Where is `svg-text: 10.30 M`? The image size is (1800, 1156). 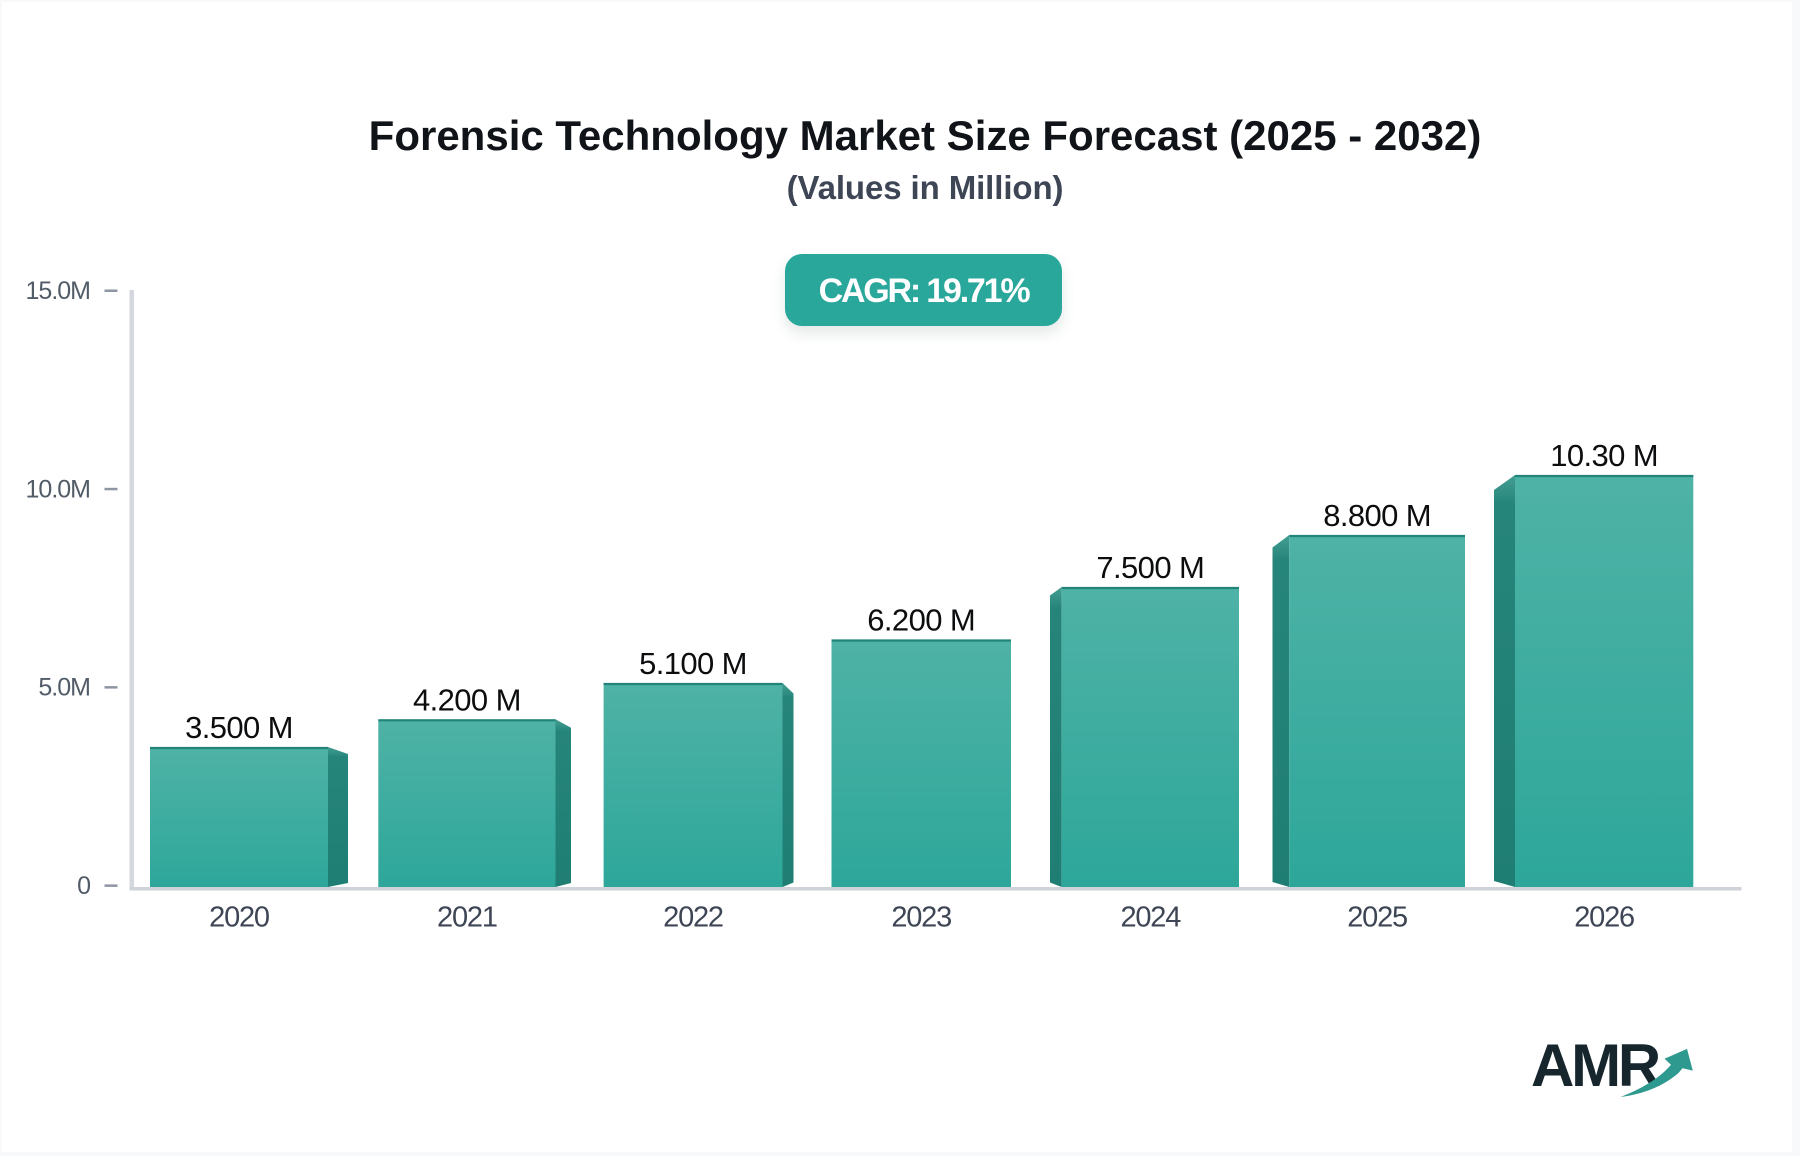 svg-text: 10.30 M is located at coordinates (1604, 455).